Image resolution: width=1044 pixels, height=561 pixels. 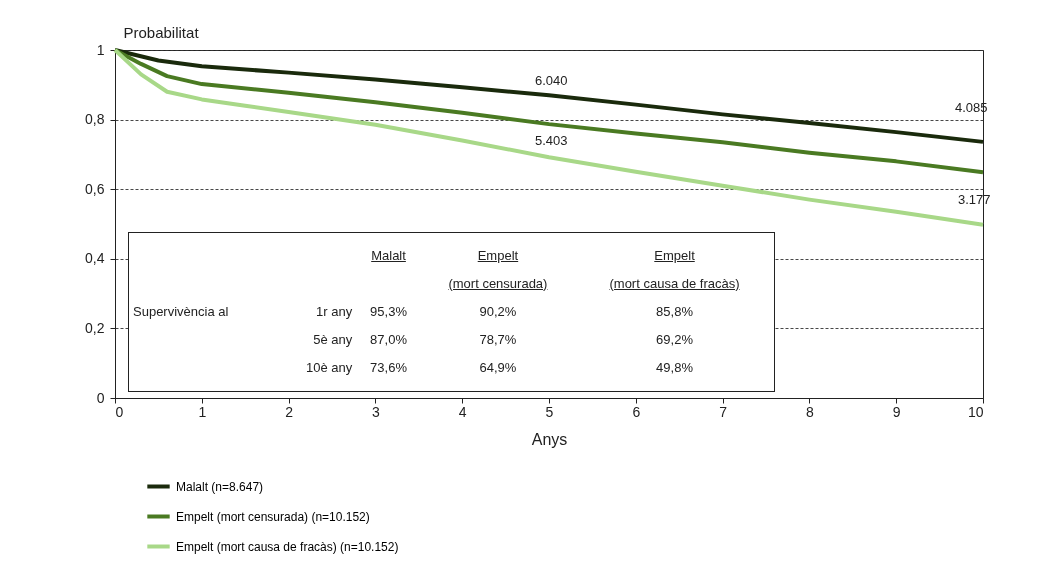 I want to click on annotation: (mort causa de fracàs), so click(x=674, y=283).